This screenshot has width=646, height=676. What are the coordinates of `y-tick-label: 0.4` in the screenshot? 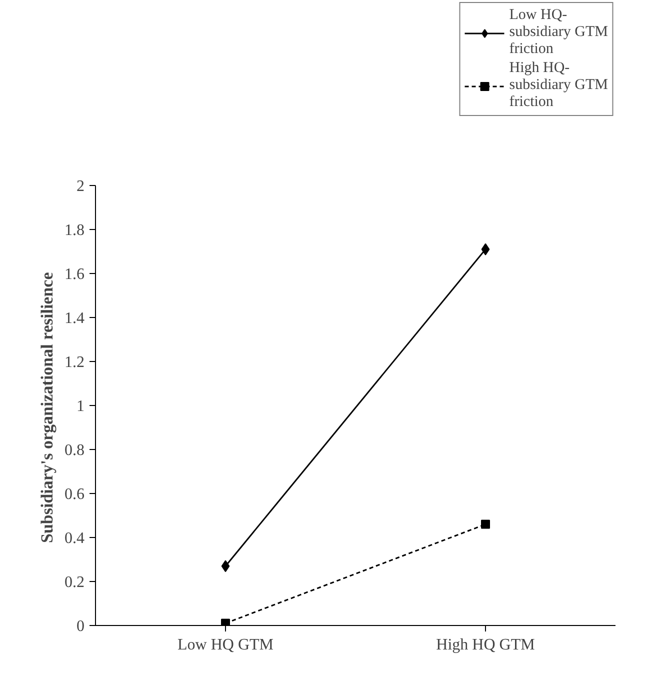 It's located at (74, 538).